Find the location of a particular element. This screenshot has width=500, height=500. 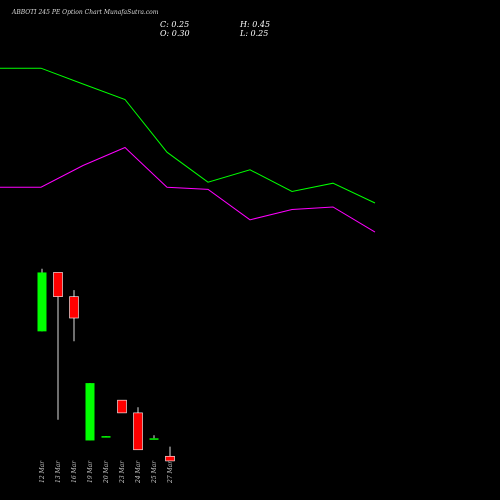

x-tick-label: 12 Mar is located at coordinates (42, 471).